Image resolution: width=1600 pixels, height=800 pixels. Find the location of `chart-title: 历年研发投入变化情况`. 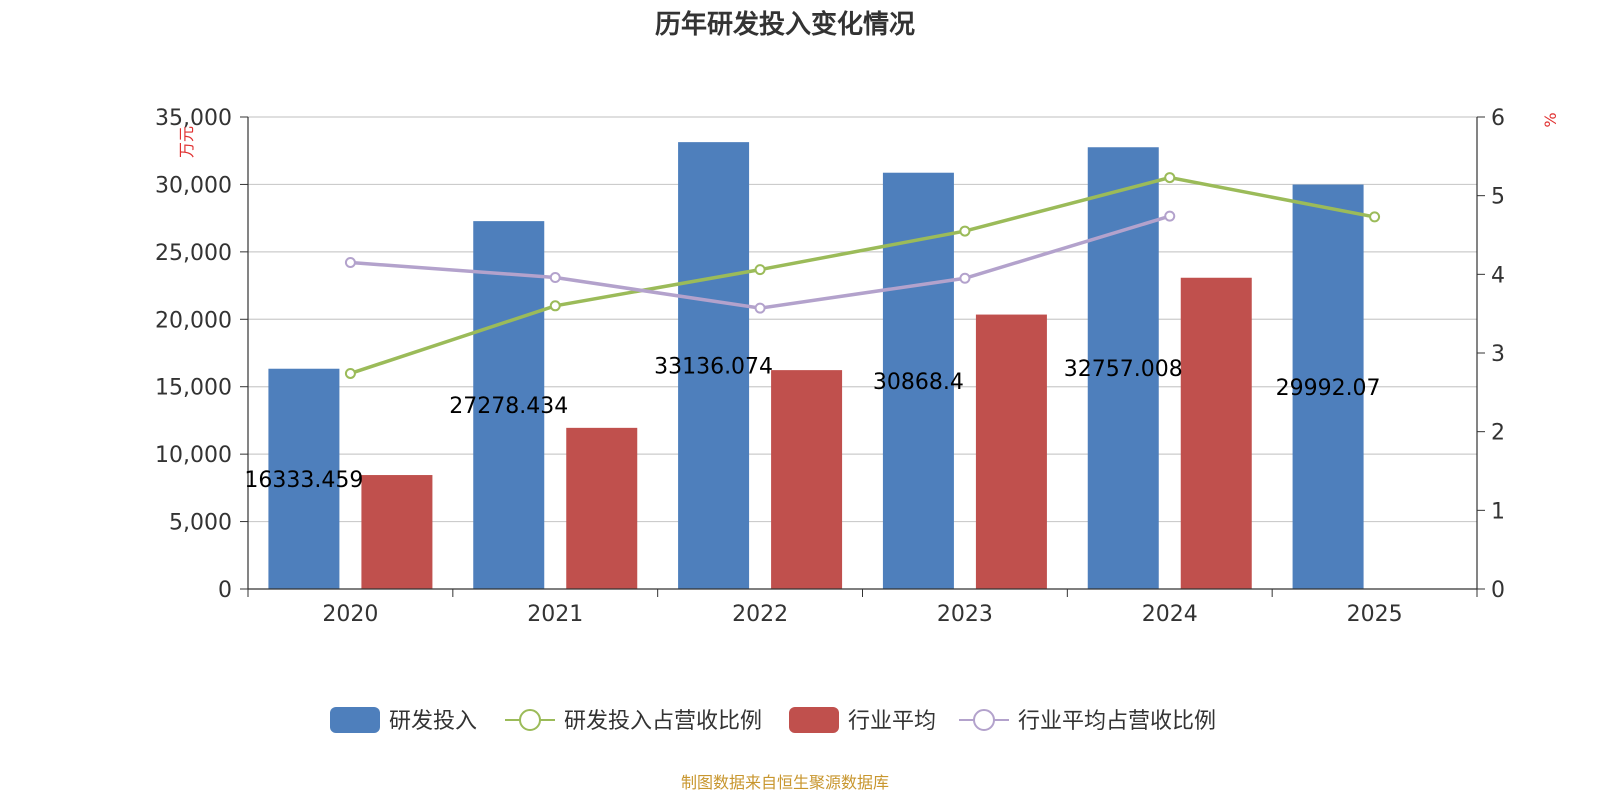

chart-title: 历年研发投入变化情况 is located at coordinates (785, 24).